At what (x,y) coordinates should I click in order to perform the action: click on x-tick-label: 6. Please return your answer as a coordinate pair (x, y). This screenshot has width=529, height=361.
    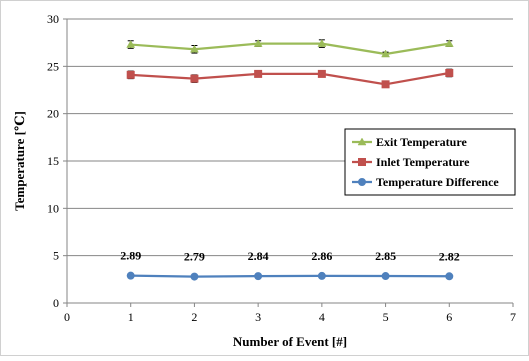
    Looking at the image, I should click on (449, 317).